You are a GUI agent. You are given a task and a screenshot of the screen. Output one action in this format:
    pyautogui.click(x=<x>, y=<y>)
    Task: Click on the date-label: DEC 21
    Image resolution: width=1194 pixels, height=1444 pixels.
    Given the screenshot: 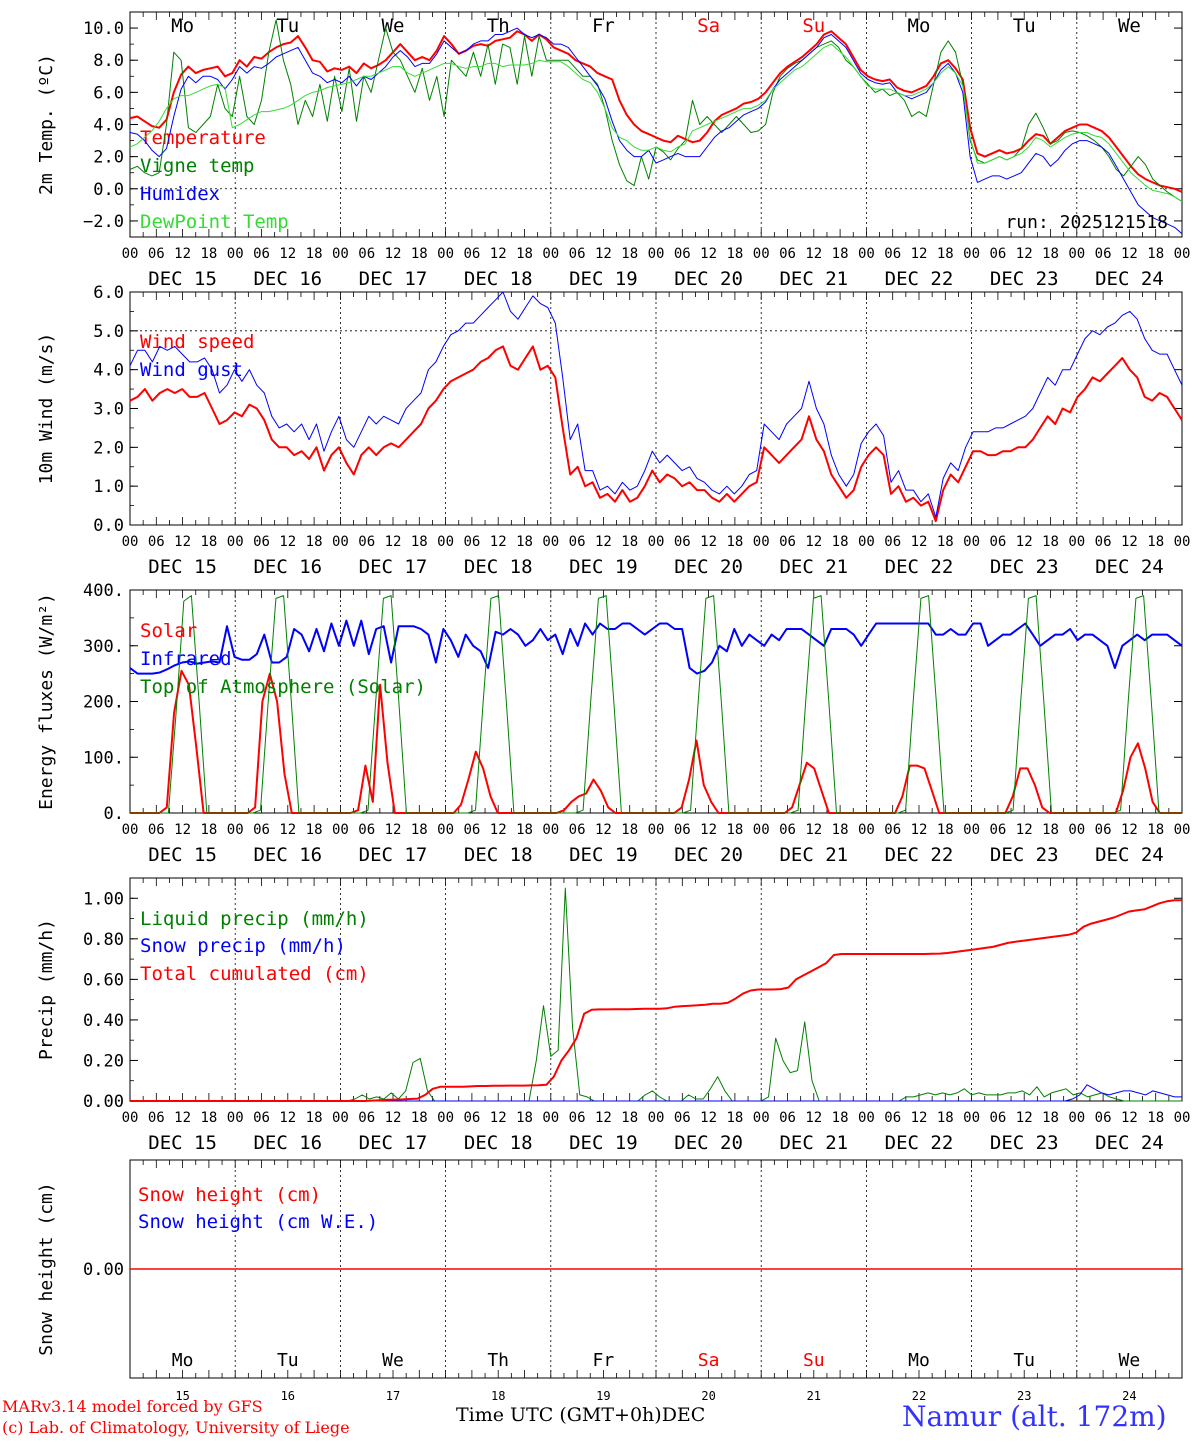 What is the action you would take?
    pyautogui.click(x=813, y=567)
    